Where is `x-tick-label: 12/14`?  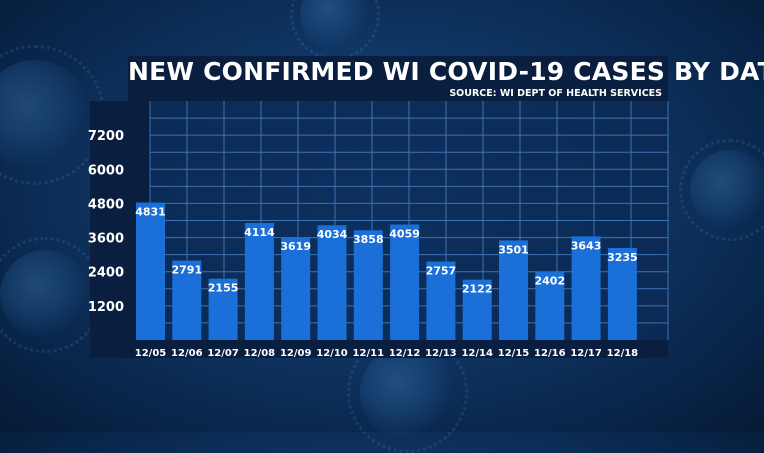
x-tick-label: 12/14 is located at coordinates (477, 353).